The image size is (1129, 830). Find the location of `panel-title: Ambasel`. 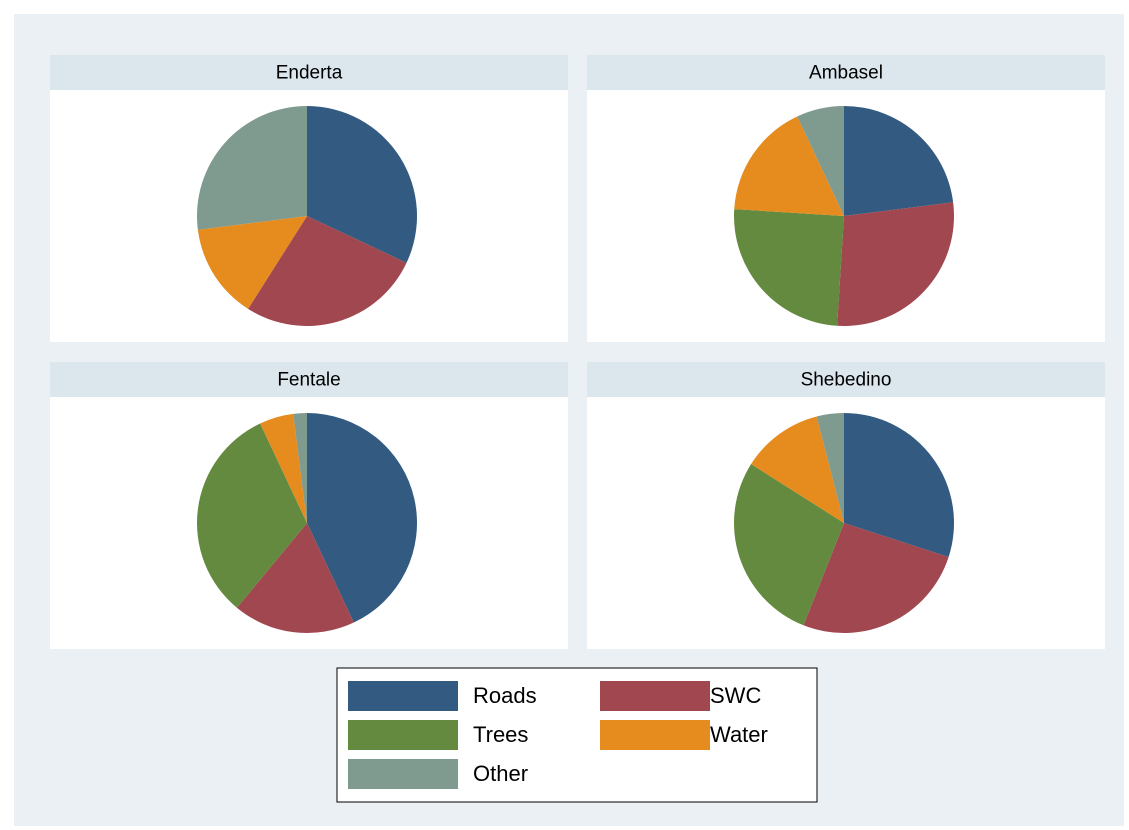

panel-title: Ambasel is located at coordinates (846, 73).